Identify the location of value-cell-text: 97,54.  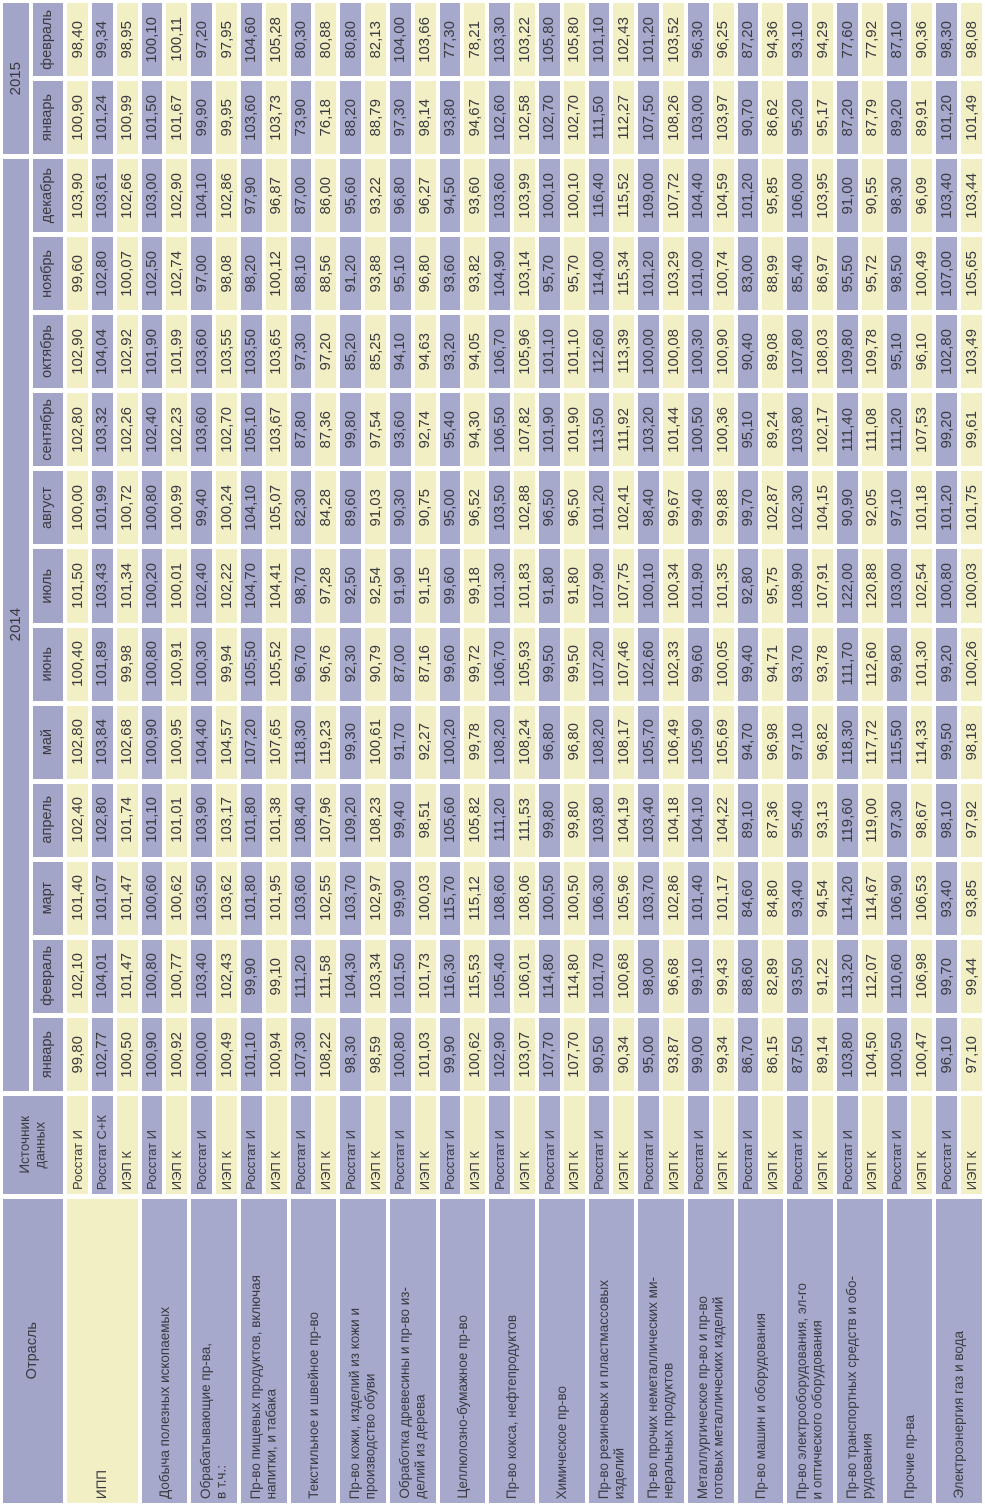
(375, 430).